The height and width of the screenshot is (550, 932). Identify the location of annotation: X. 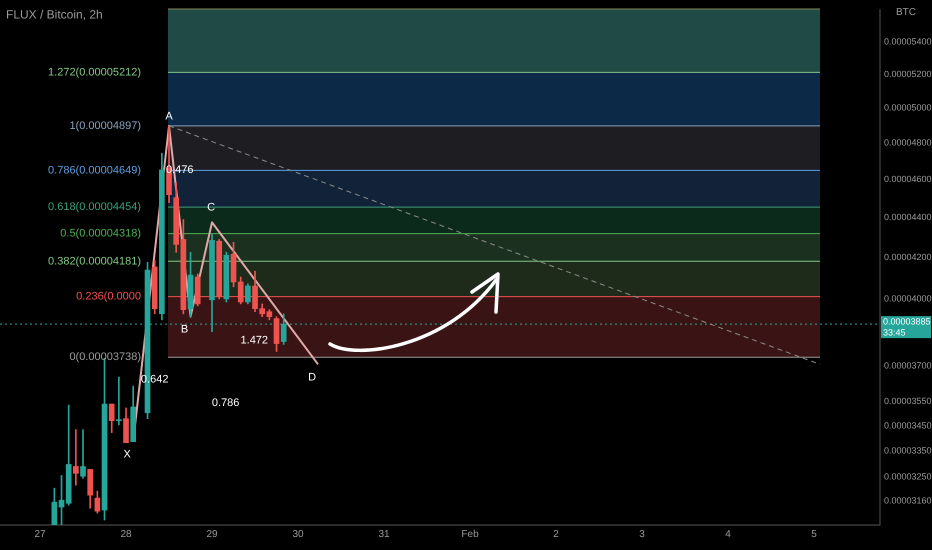
(128, 454).